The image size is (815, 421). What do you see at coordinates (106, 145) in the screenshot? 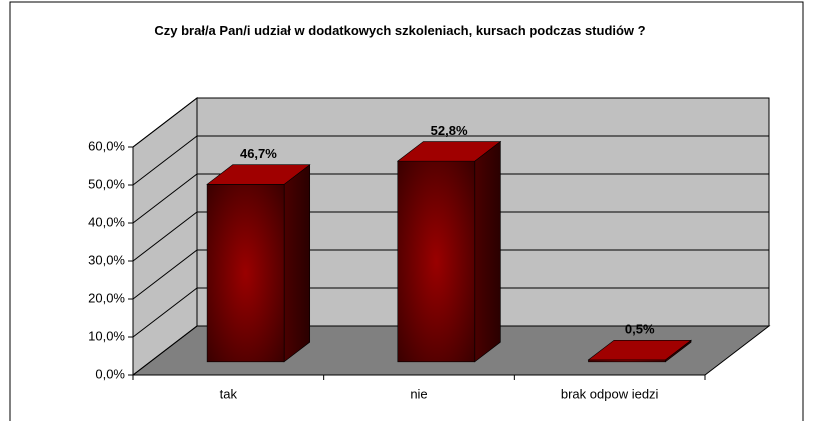
I see `y-tick-label: 60,0%` at bounding box center [106, 145].